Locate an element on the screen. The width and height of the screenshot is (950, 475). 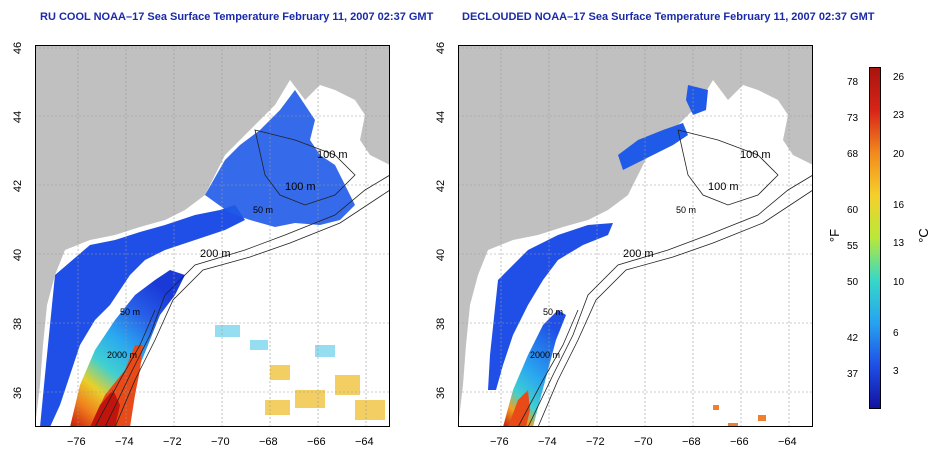
celsius-tick: 6 is located at coordinates (896, 333).